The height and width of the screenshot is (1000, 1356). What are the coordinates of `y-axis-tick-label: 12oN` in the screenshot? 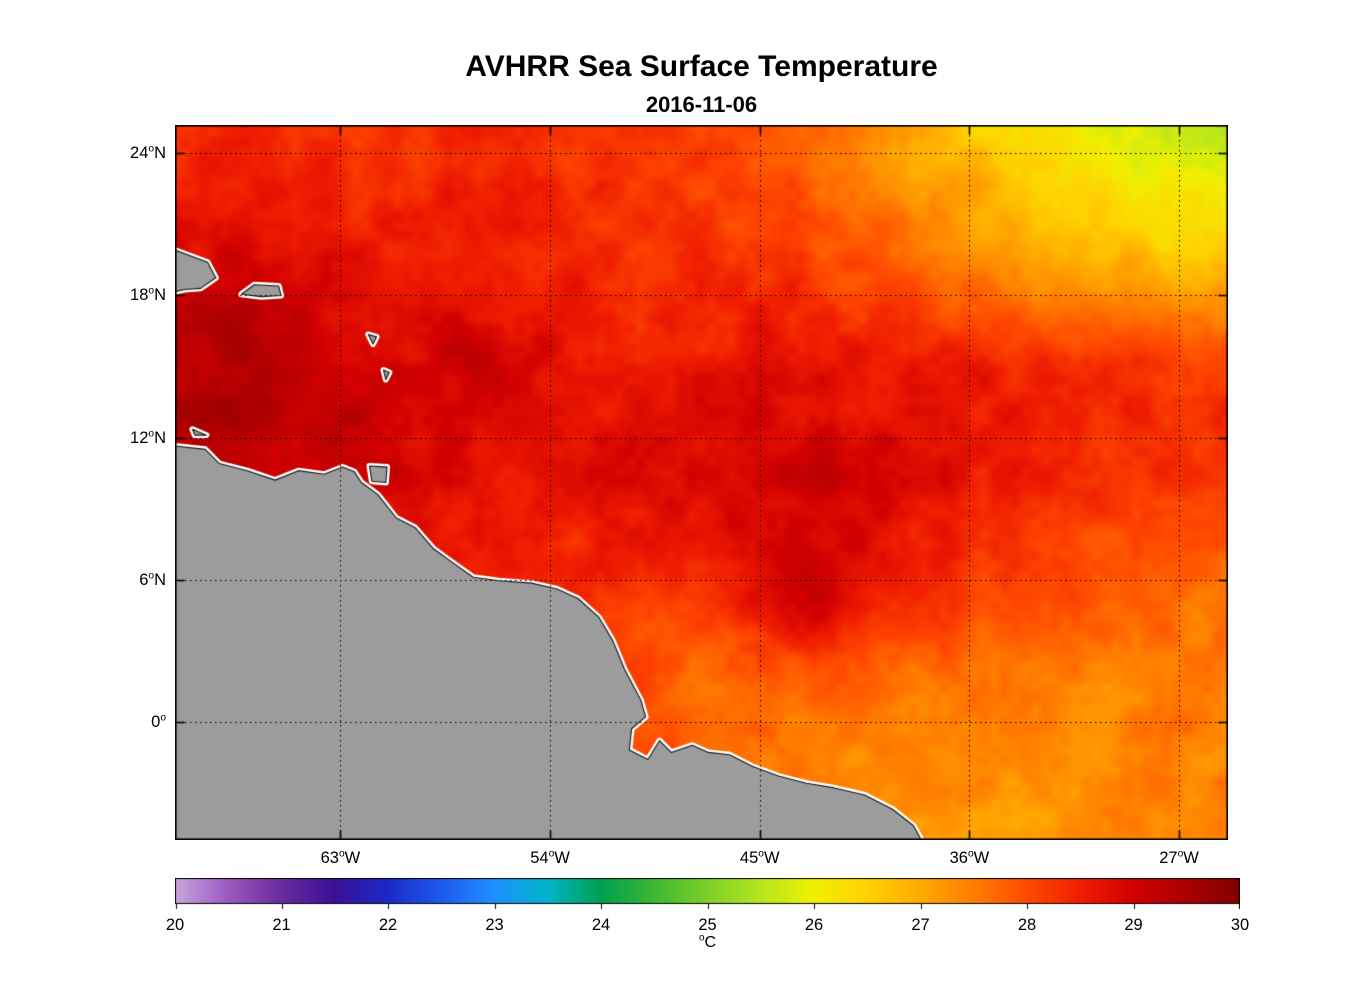 It's located at (148, 437).